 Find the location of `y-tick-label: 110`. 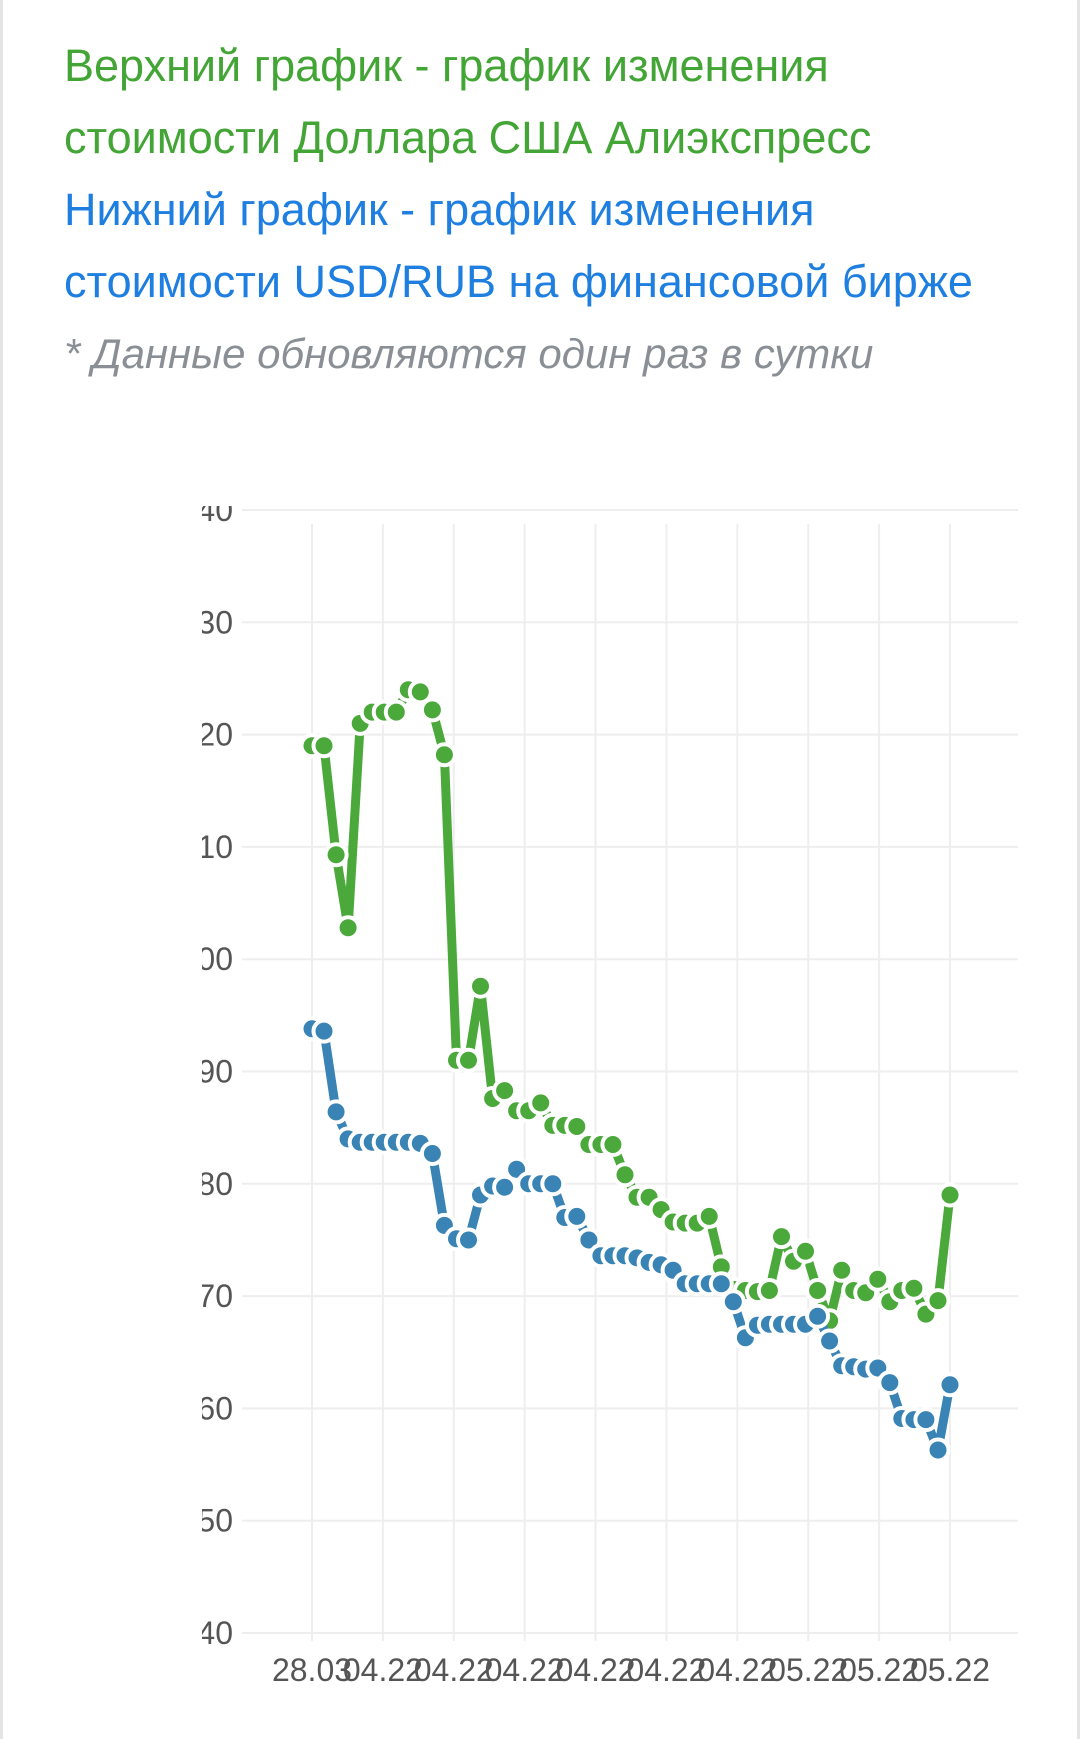

y-tick-label: 110 is located at coordinates (207, 847).